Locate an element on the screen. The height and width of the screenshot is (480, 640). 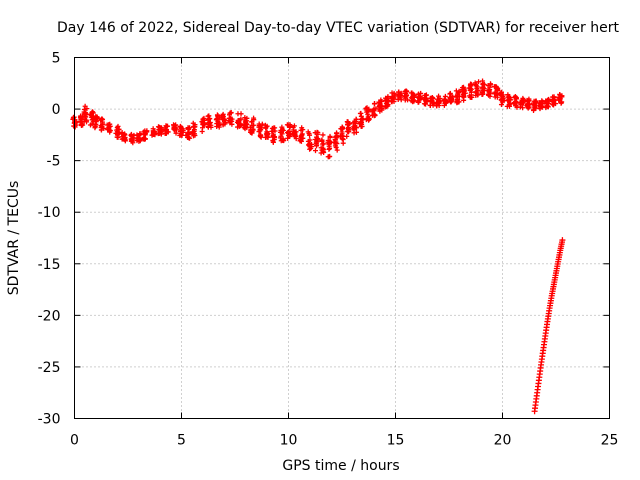
series-steep-segment is located at coordinates (548, 326).